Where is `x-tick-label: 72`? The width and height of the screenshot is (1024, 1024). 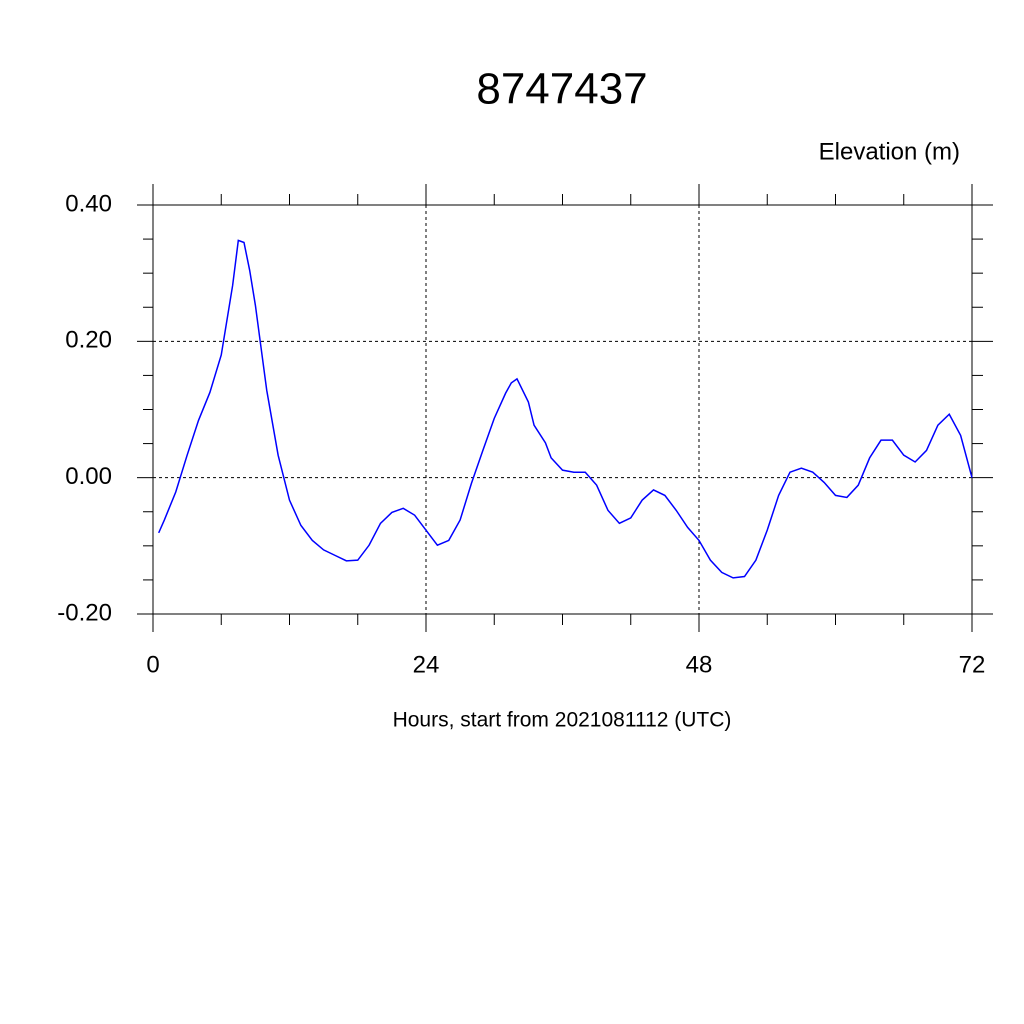
x-tick-label: 72 is located at coordinates (972, 664).